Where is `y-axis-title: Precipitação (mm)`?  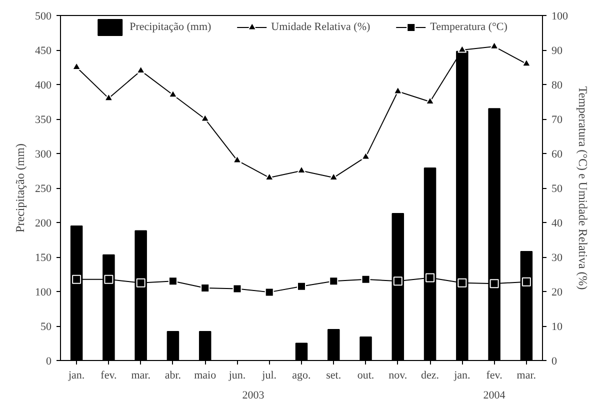
y-axis-title: Precipitação (mm) is located at coordinates (20, 188).